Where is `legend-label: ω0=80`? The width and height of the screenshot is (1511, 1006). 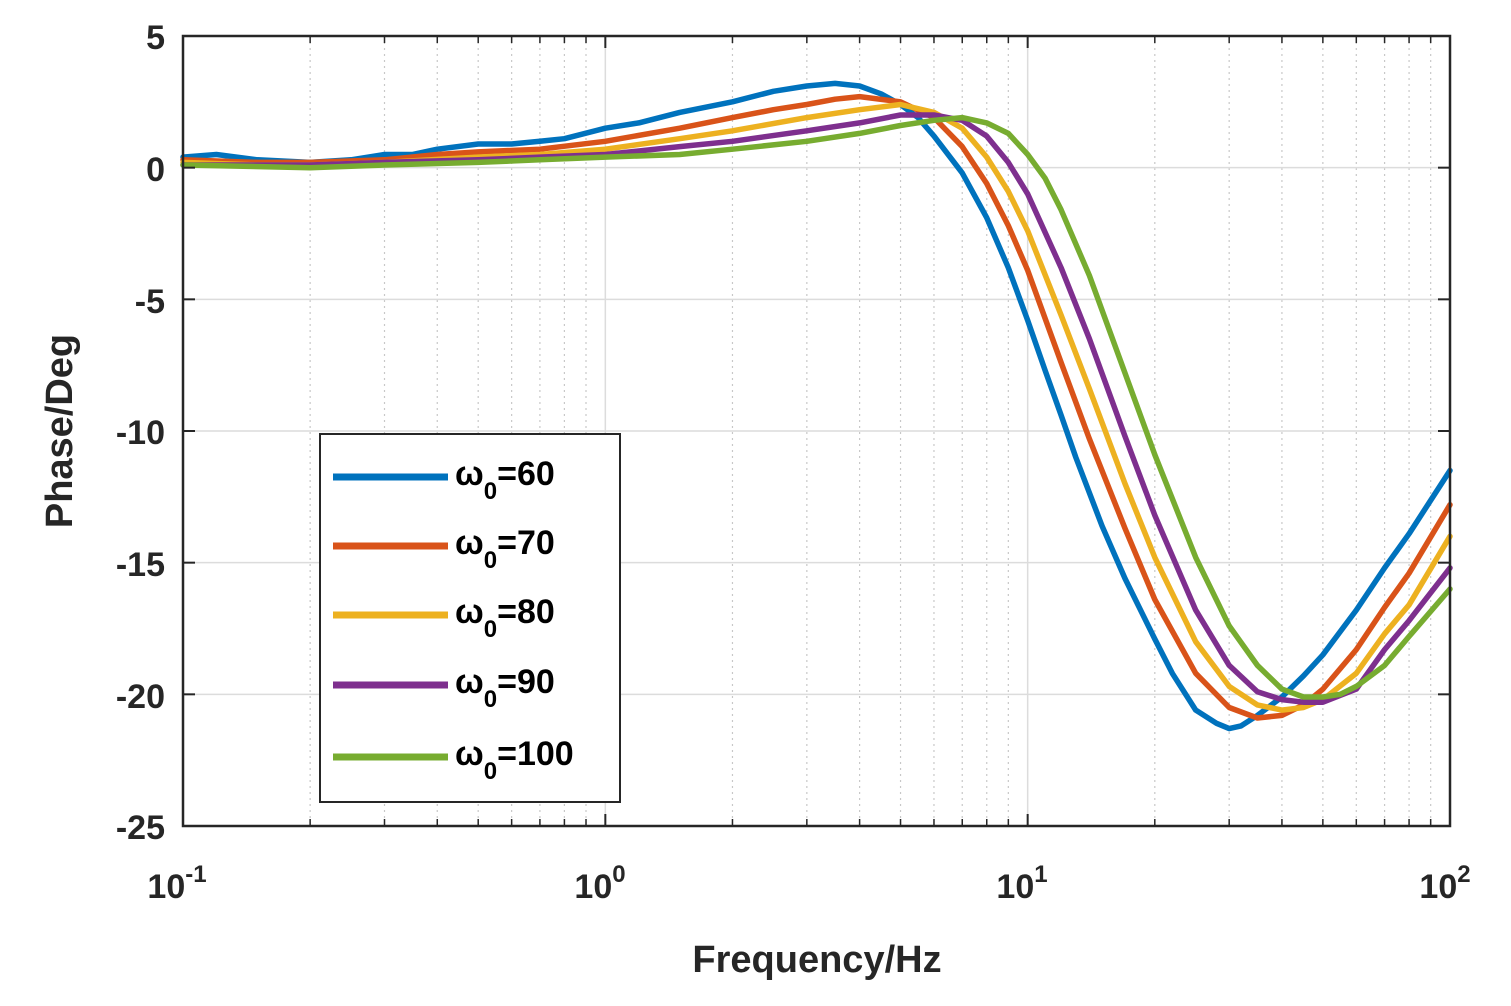 legend-label: ω0=80 is located at coordinates (505, 618).